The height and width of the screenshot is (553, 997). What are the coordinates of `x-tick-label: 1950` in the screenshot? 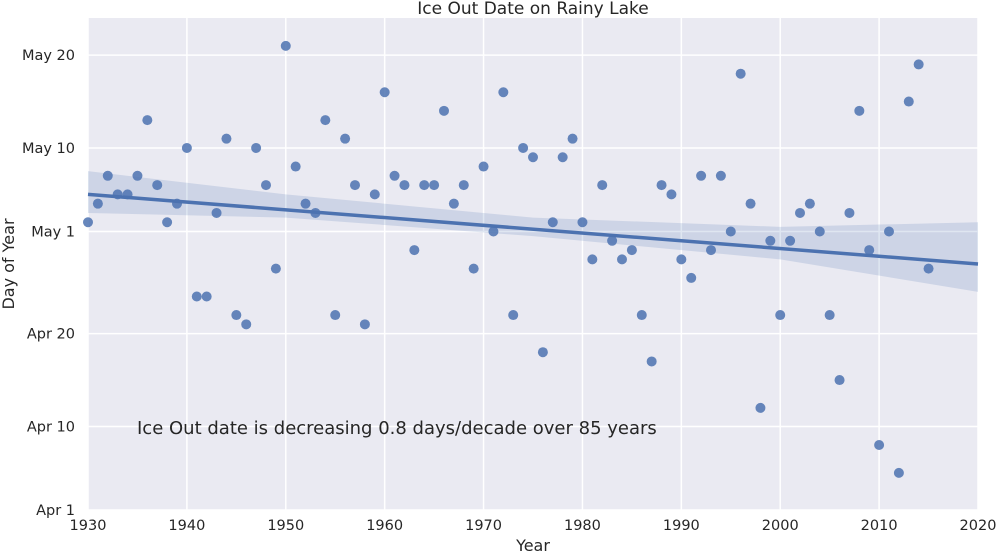 It's located at (285, 526).